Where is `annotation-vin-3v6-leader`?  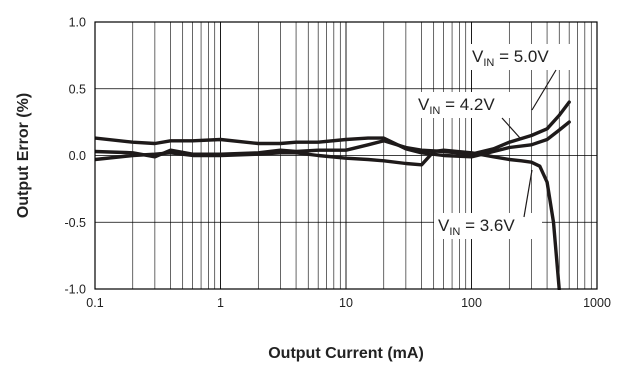
annotation-vin-3v6-leader is located at coordinates (528, 193).